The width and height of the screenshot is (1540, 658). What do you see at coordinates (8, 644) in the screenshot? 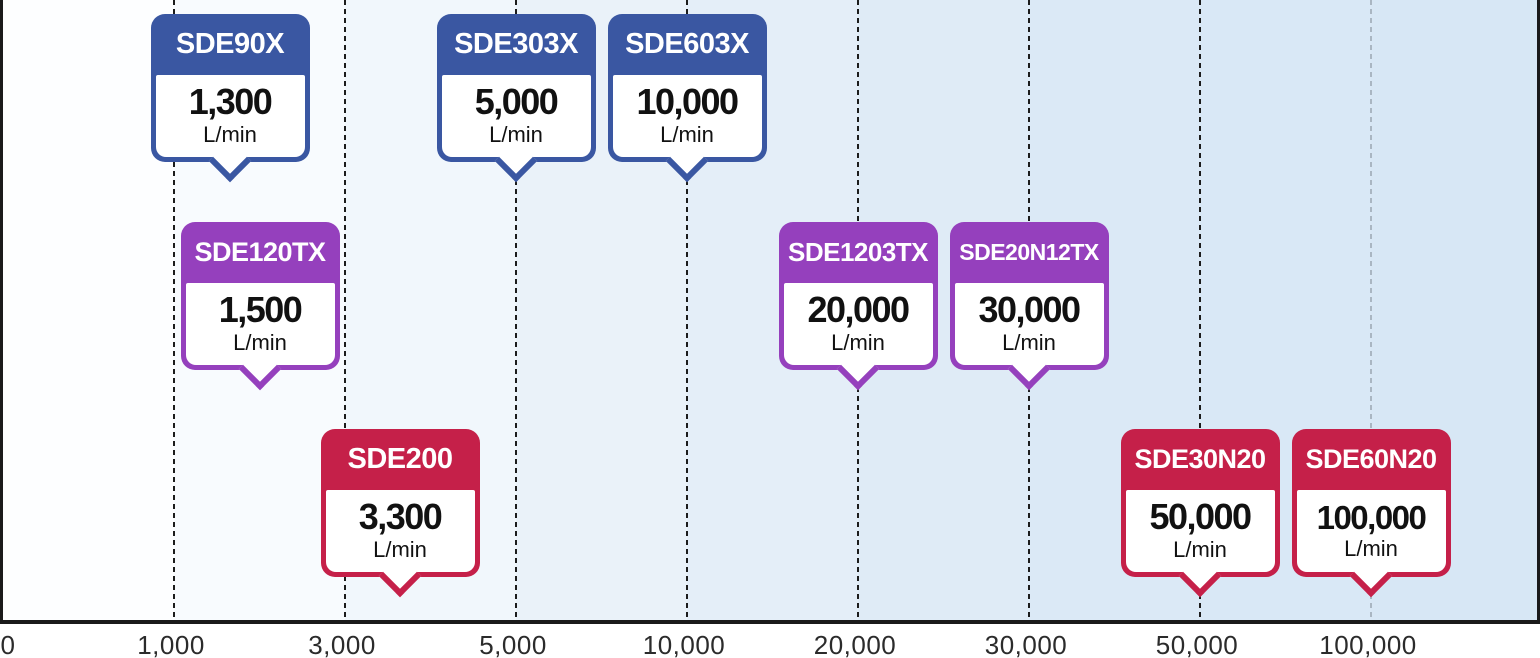
I see `x-tick-label: 0` at bounding box center [8, 644].